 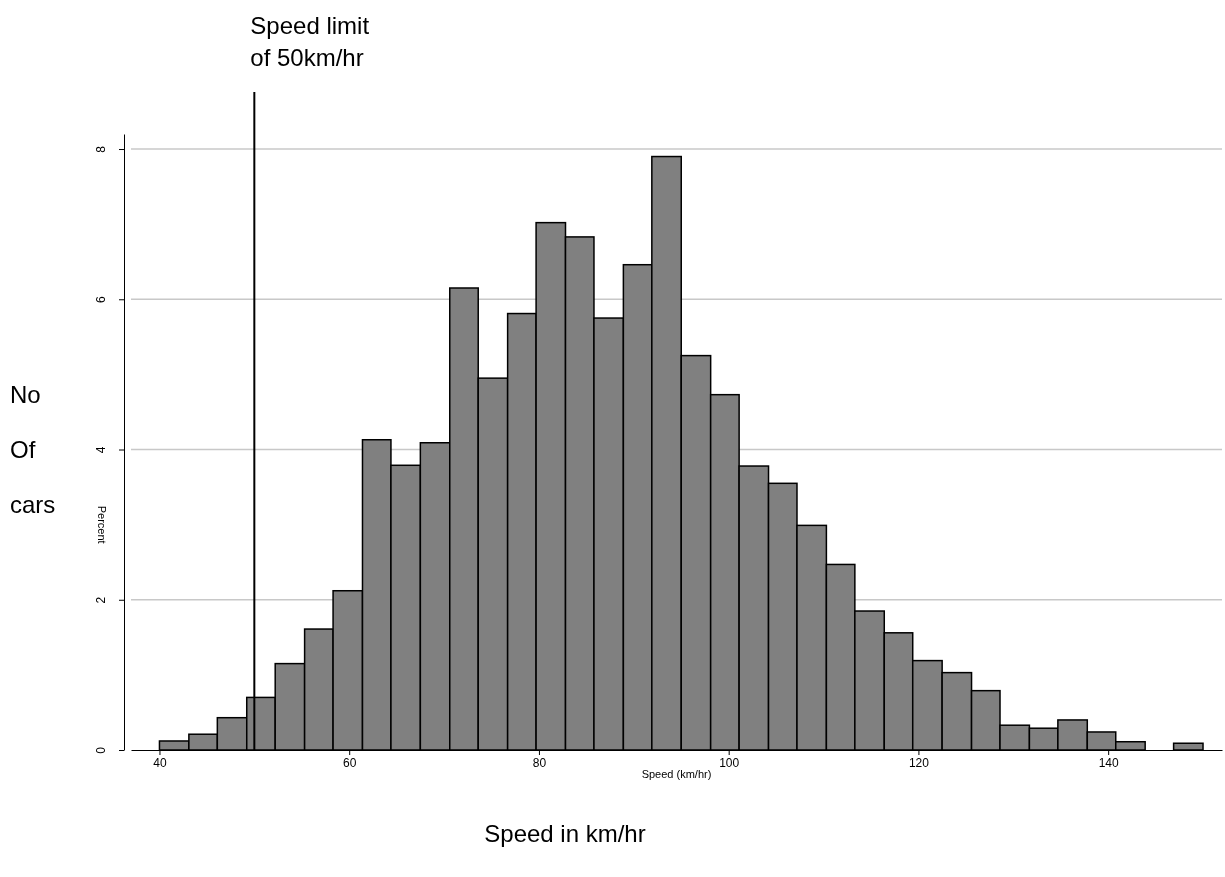 I want to click on ref-line-label: Speed limit of 50km/hr, so click(x=310, y=41).